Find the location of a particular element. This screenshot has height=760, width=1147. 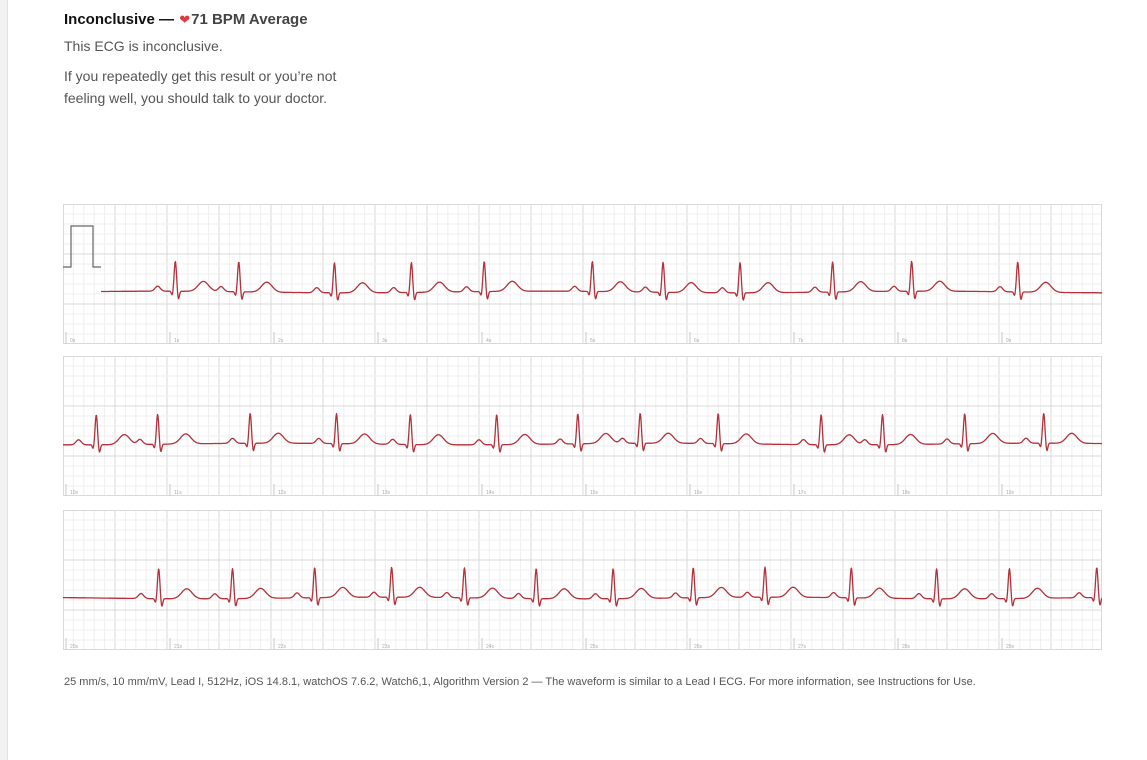

time-tick-label: 2s is located at coordinates (281, 341).